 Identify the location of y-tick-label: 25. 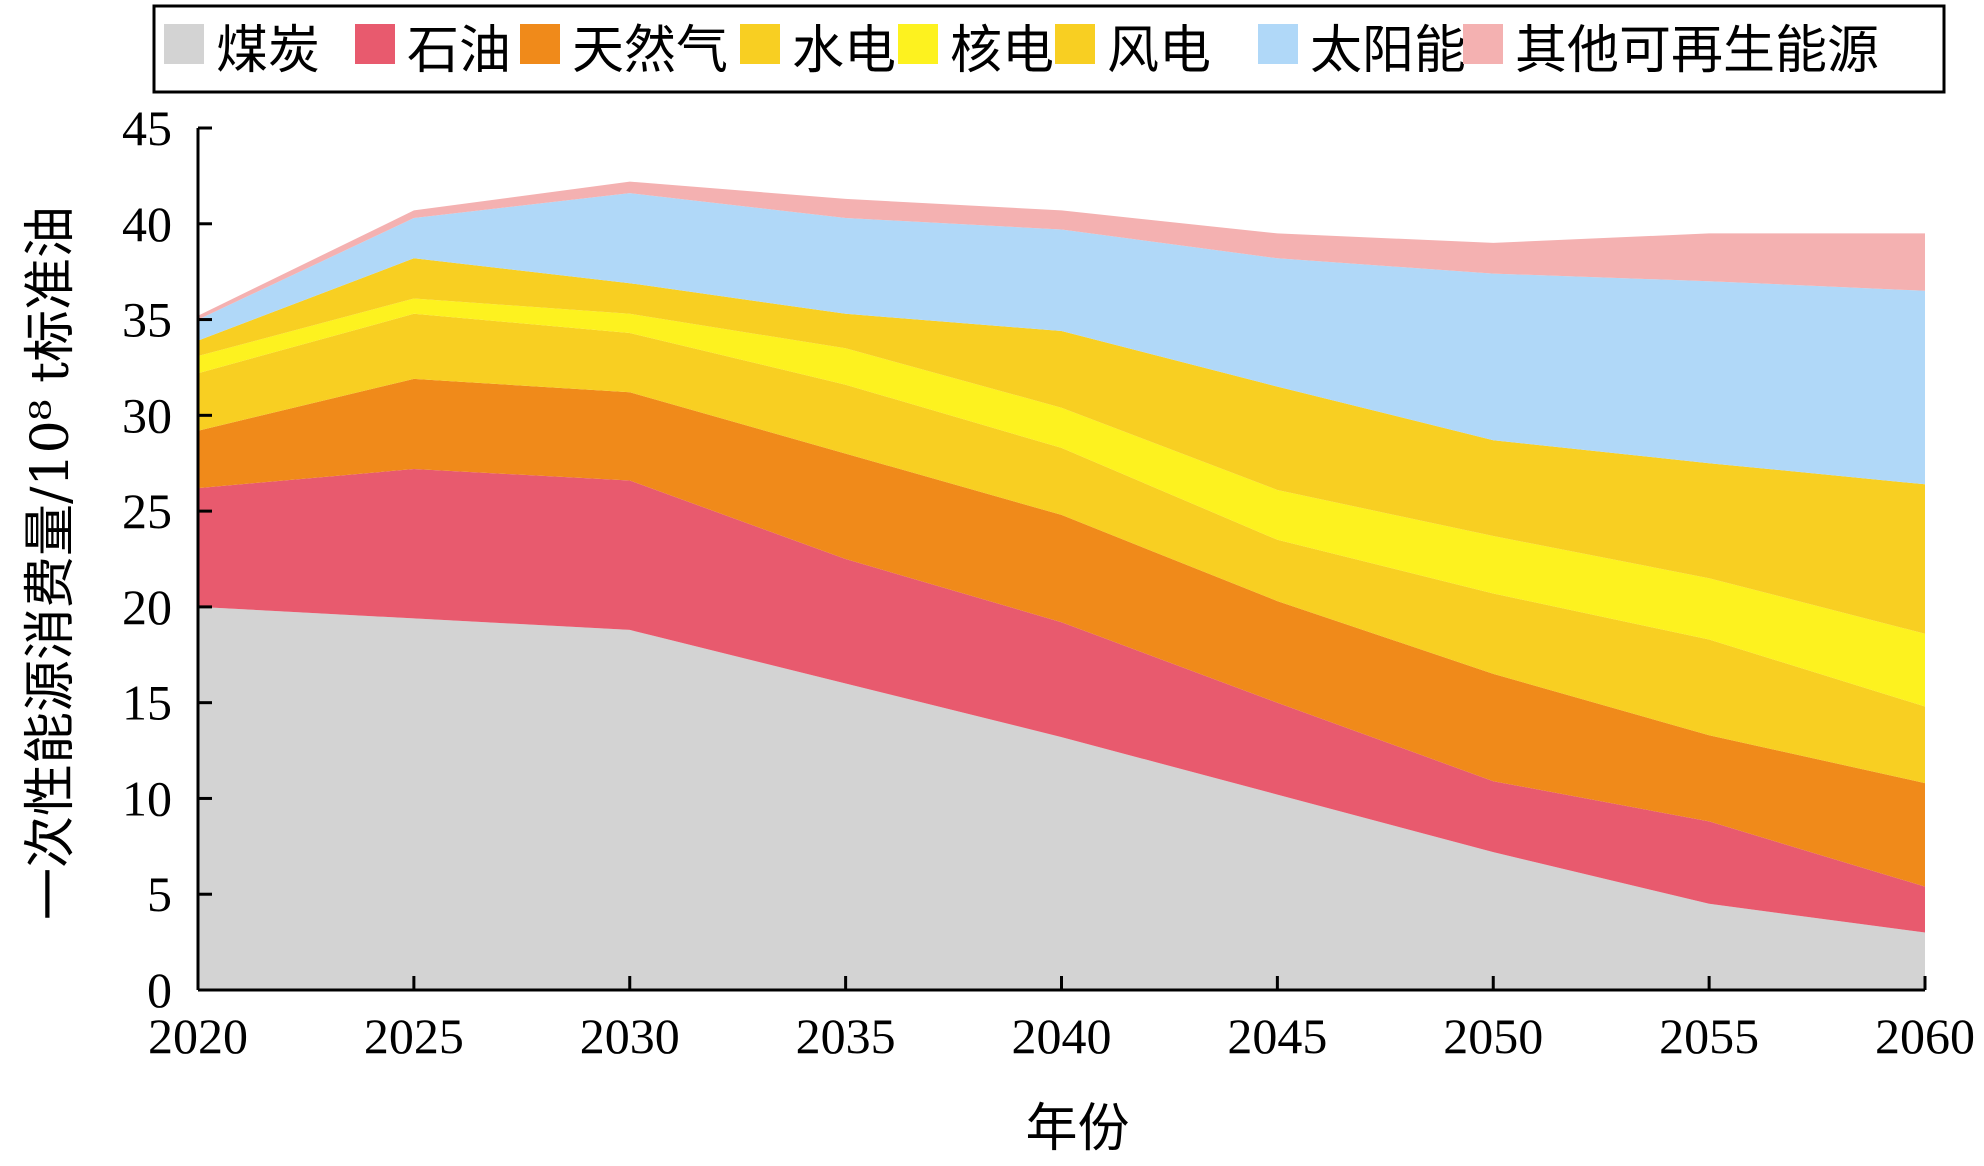
(147, 511).